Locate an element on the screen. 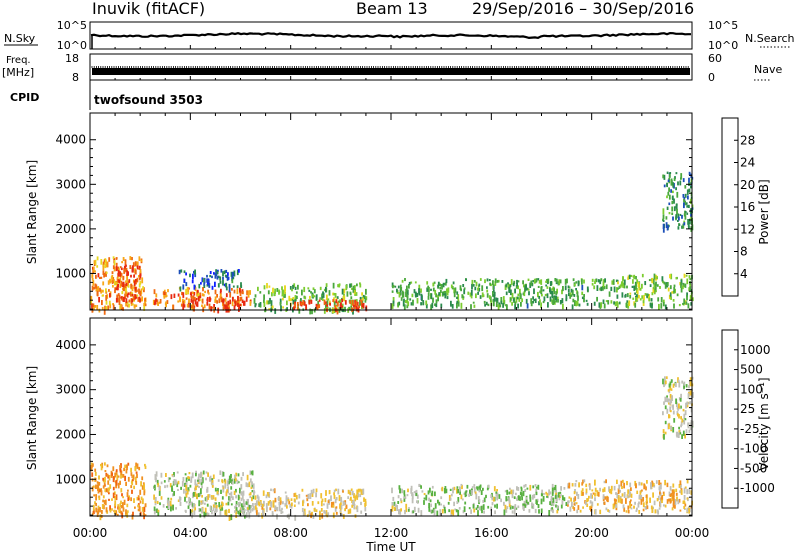 The image size is (800, 554). cpid-panel: CPID twofsound 3503 is located at coordinates (106, 95).